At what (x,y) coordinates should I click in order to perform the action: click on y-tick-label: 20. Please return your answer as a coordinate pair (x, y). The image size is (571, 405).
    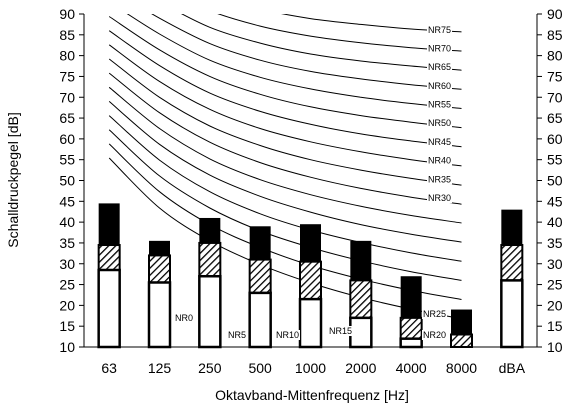
    Looking at the image, I should click on (67, 305).